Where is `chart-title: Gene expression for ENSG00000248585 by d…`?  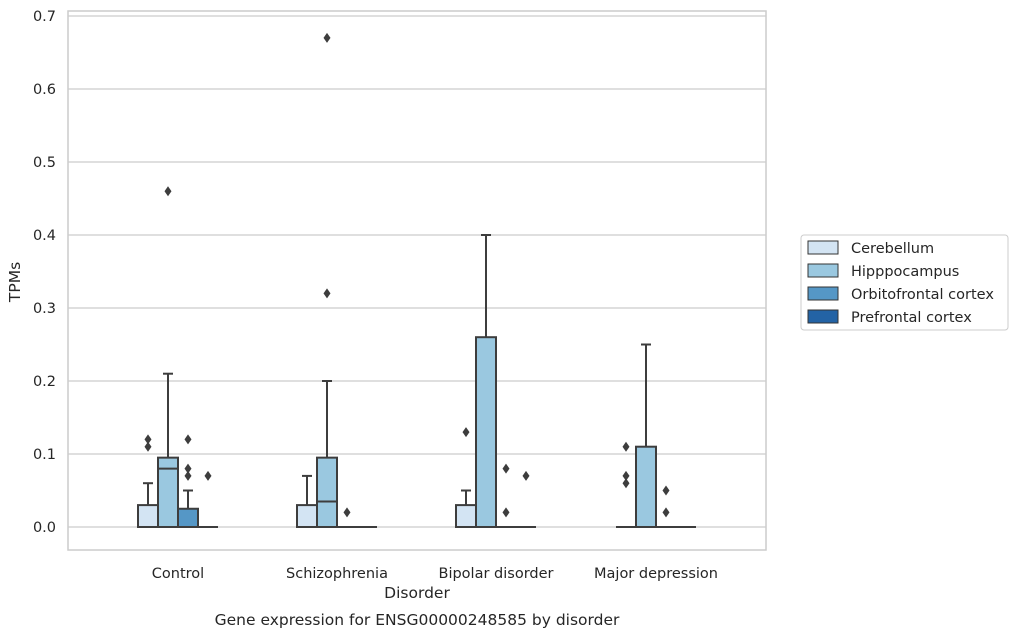
chart-title: Gene expression for ENSG00000248585 by d… is located at coordinates (417, 620).